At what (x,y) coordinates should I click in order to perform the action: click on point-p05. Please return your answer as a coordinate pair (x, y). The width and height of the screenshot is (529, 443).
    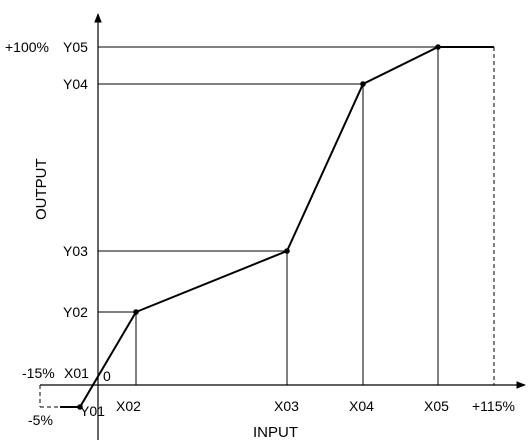
    Looking at the image, I should click on (438, 47).